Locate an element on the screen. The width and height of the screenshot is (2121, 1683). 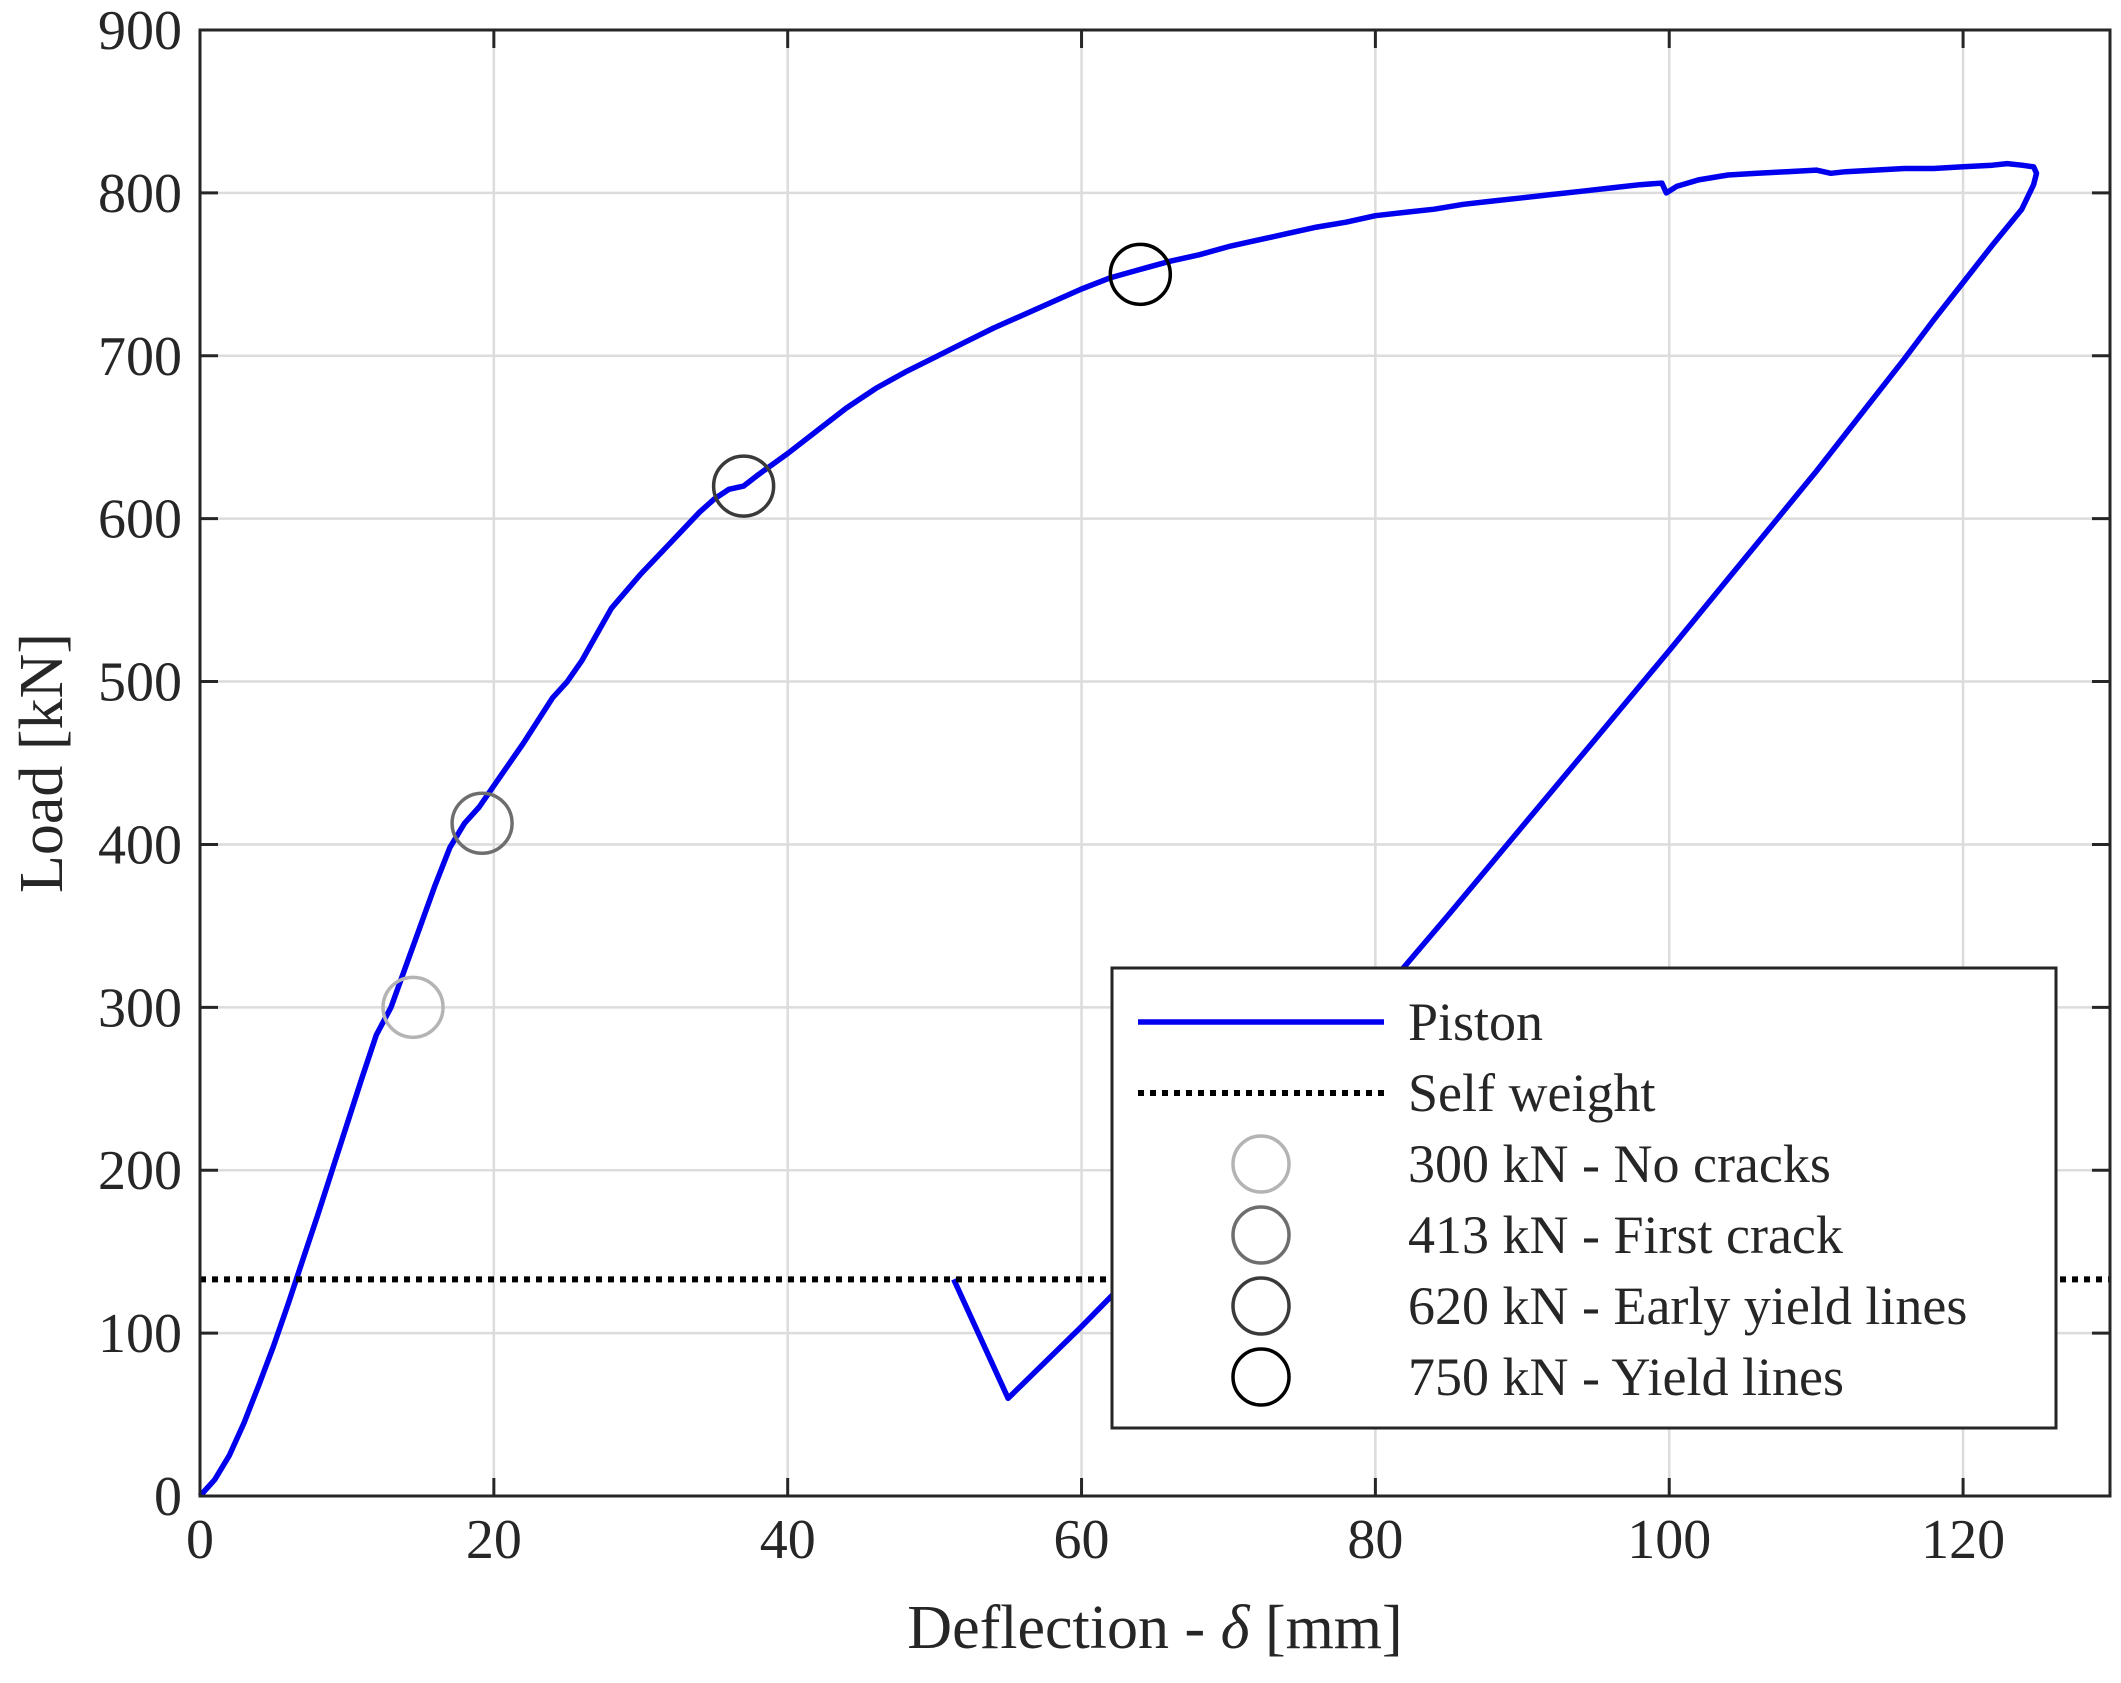
y-axis-label: Load [kN] is located at coordinates (42, 763).